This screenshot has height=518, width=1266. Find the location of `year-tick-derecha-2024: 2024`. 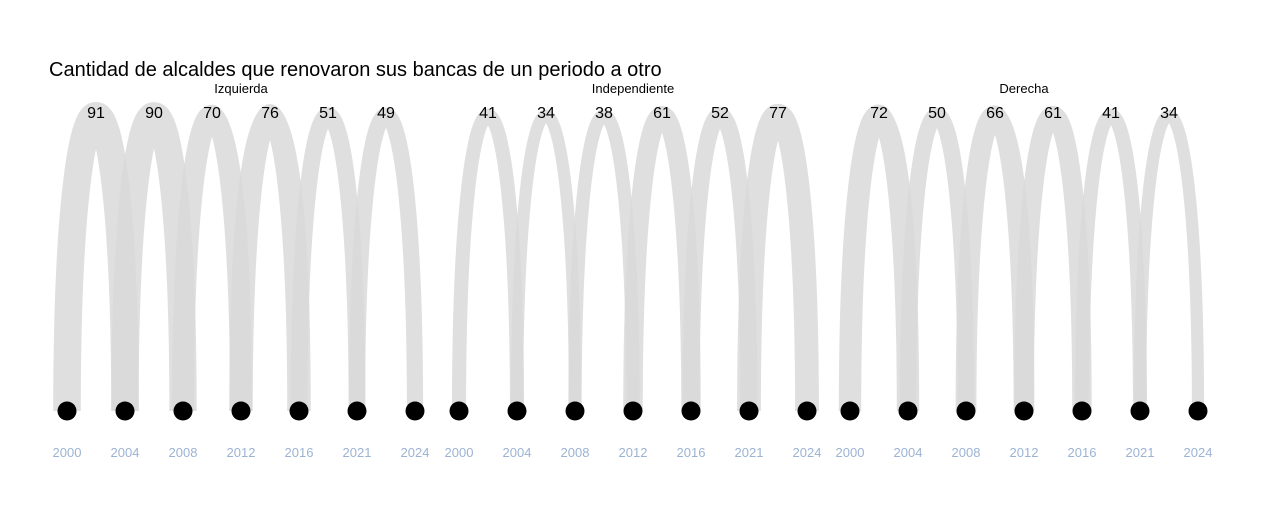

year-tick-derecha-2024: 2024 is located at coordinates (1198, 452).